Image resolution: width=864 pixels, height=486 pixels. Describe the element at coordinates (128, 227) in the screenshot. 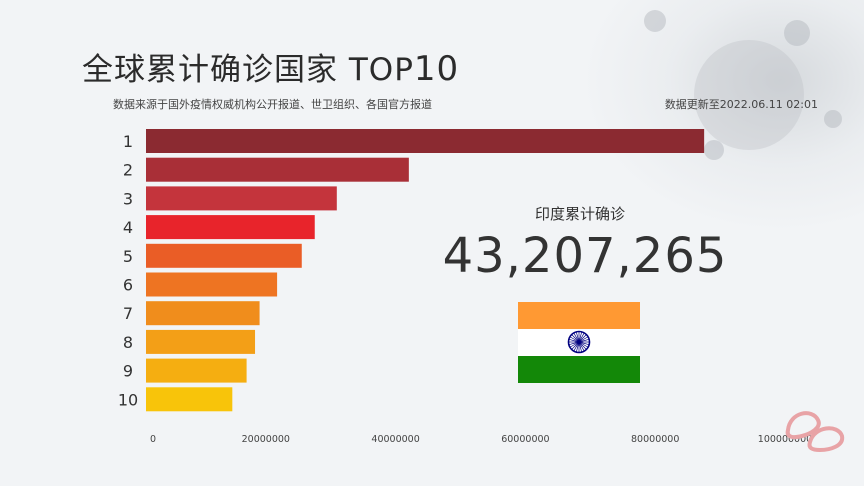

I see `rank-label: 4` at that location.